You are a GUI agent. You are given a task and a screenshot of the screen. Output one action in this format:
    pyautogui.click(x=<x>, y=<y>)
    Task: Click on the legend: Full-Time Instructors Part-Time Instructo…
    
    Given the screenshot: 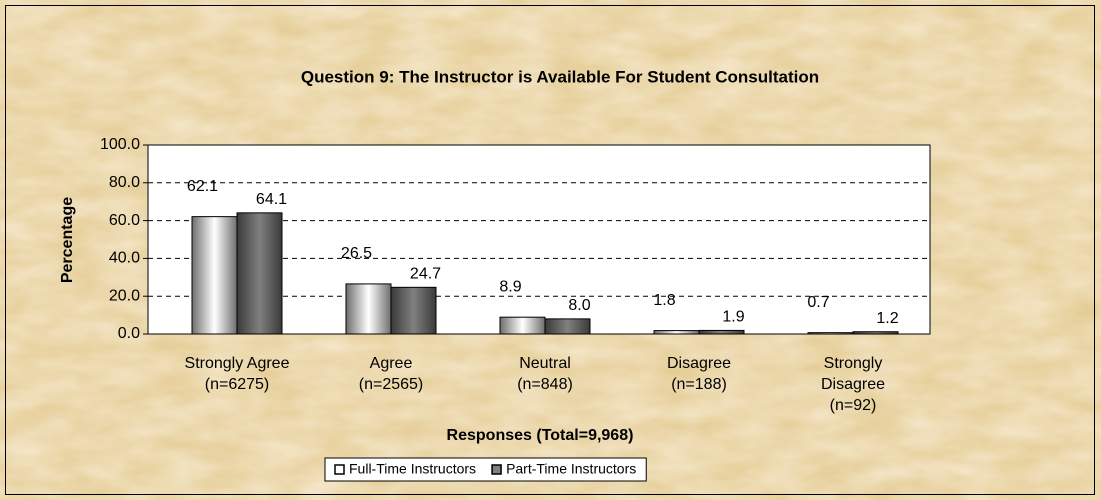 What is the action you would take?
    pyautogui.click(x=485, y=469)
    